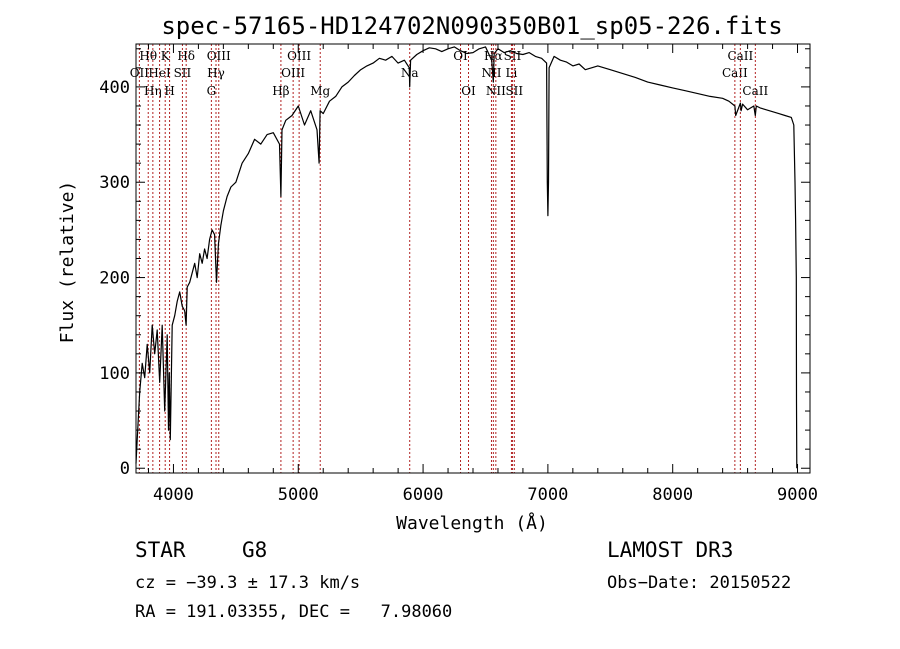 The width and height of the screenshot is (900, 649). Describe the element at coordinates (114, 374) in the screenshot. I see `y-tick-label-1: 100` at that location.